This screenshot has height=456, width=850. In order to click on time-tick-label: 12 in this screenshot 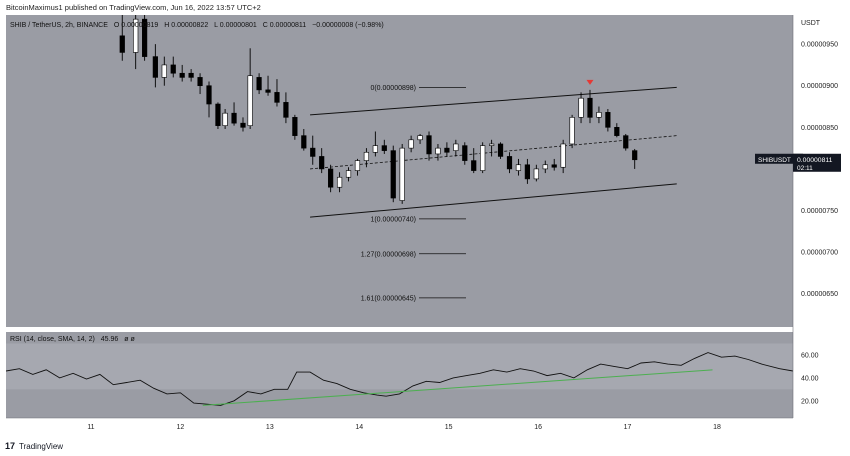, I will do `click(180, 427)`.